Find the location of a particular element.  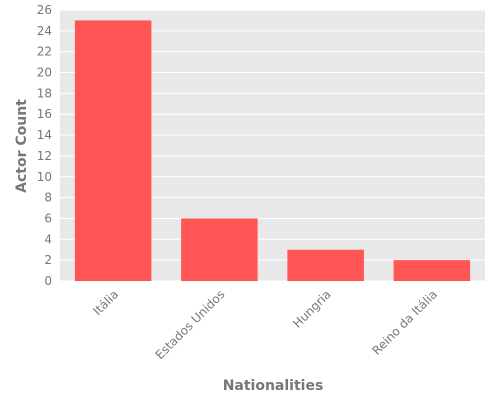

y-tick-label: 4 is located at coordinates (48, 239).